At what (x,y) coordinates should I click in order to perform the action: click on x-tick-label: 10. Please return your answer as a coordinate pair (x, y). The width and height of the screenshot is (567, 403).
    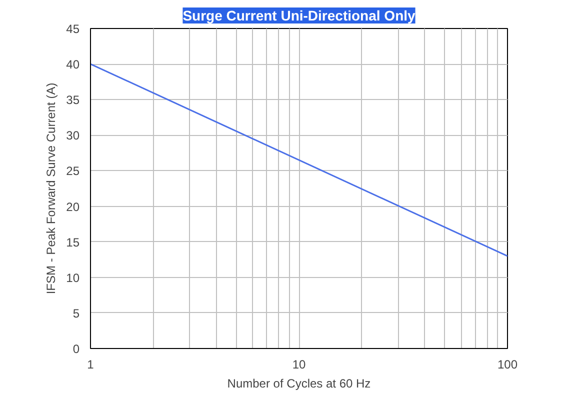
    Looking at the image, I should click on (299, 365).